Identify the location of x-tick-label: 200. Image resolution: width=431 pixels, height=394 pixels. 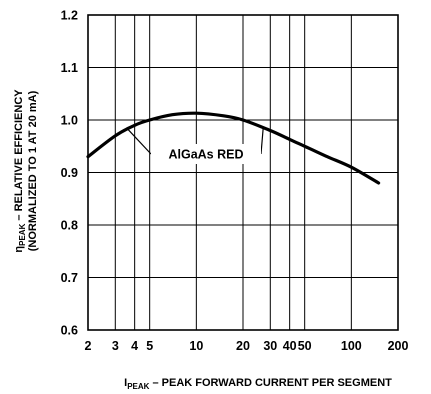
(398, 346).